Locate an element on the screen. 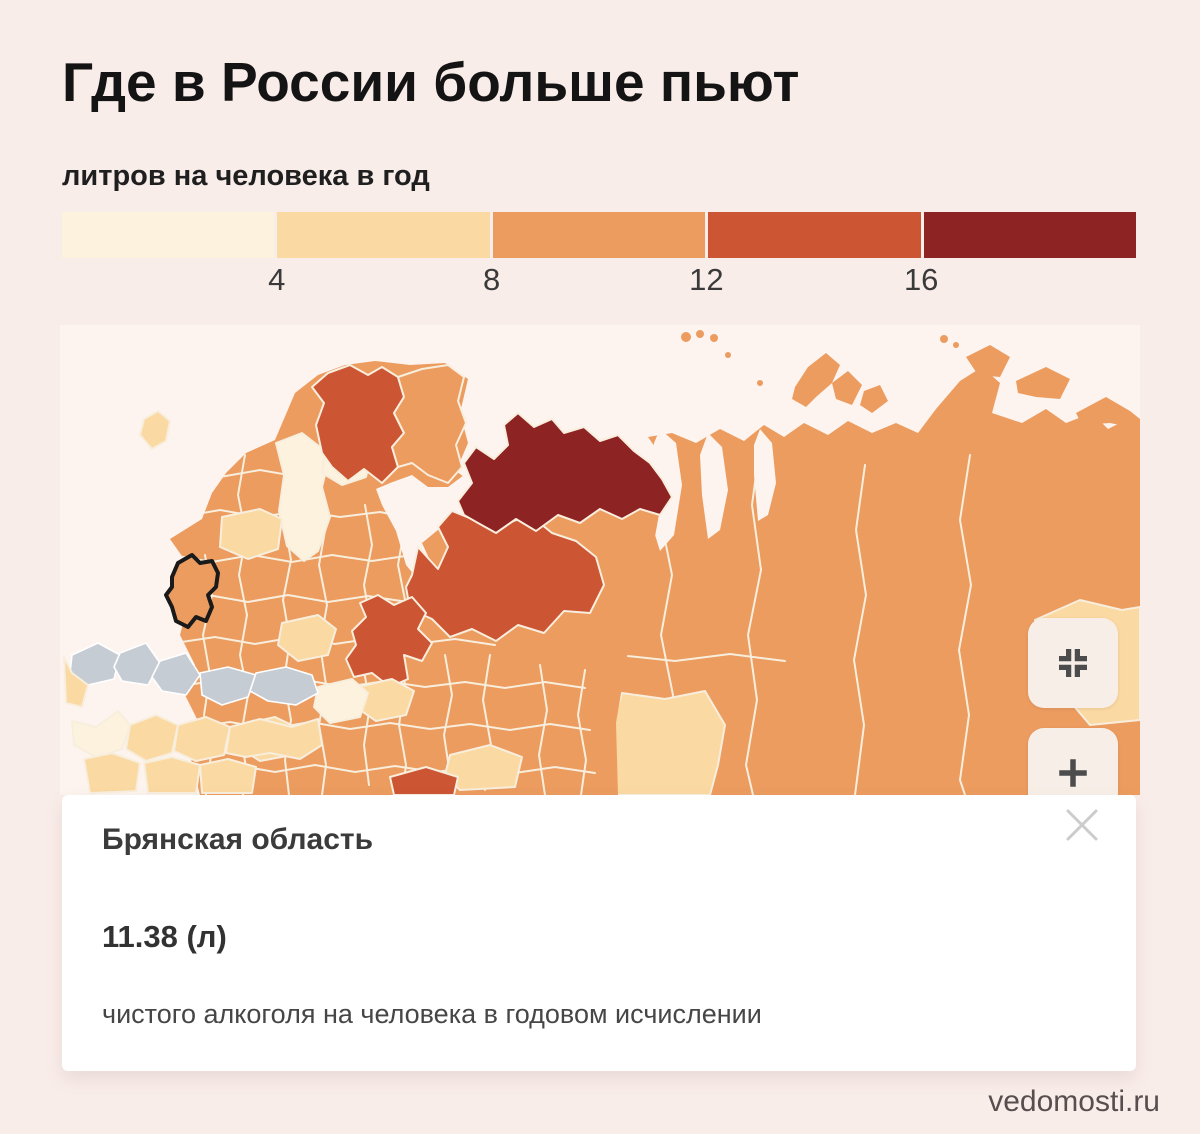 This screenshot has width=1200, height=1134. map-region-group is located at coordinates (193, 602).